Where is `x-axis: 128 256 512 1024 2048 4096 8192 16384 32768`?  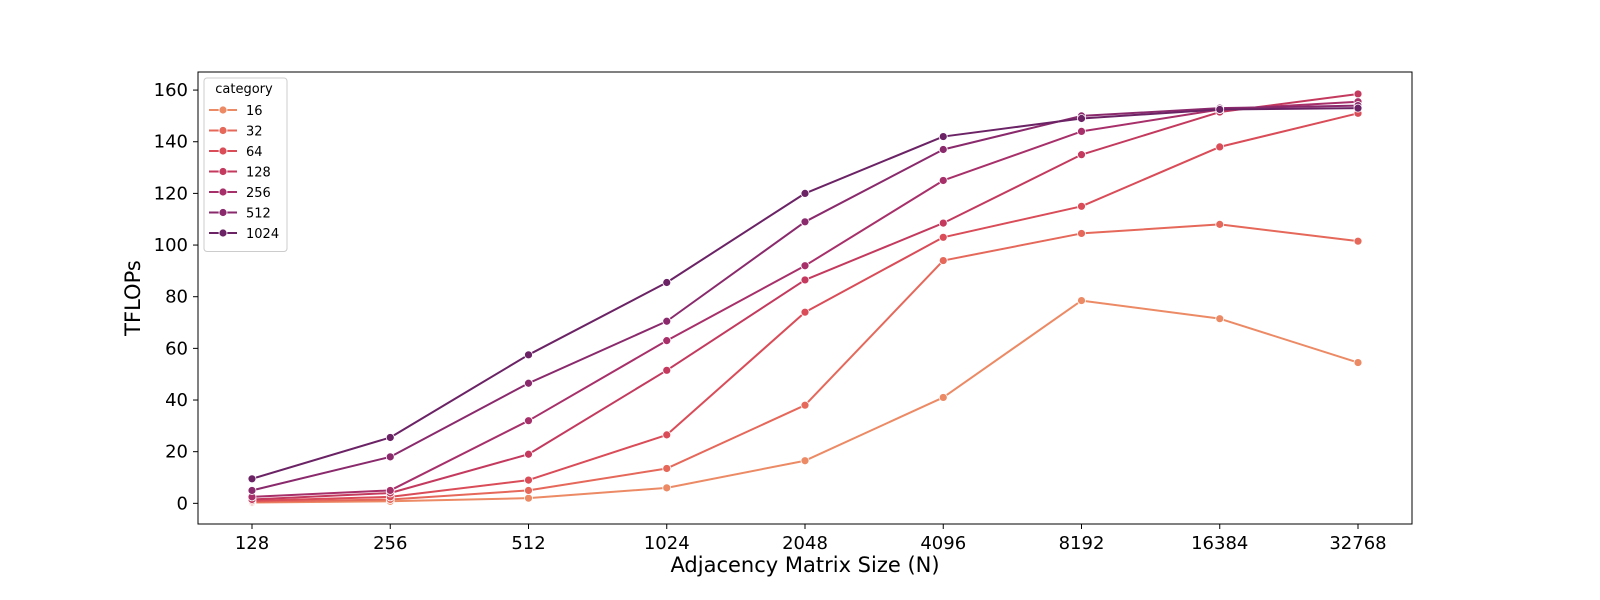
x-axis: 128 256 512 1024 2048 4096 8192 16384 32768 is located at coordinates (811, 539).